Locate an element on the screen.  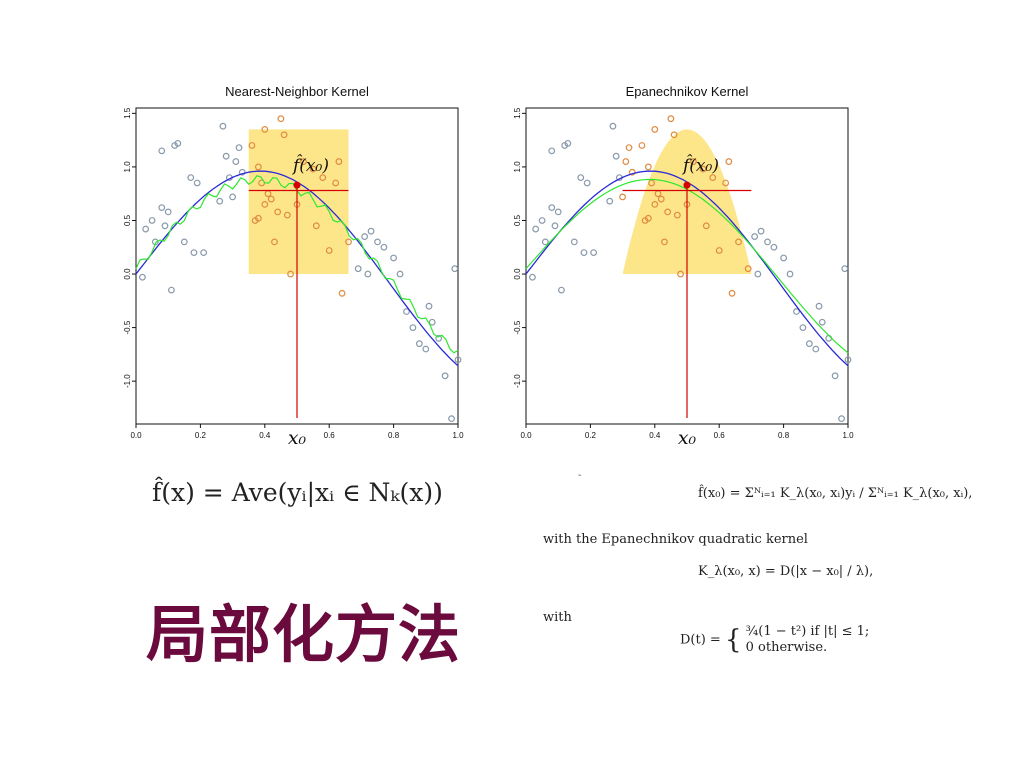
with-text: with is located at coordinates (557, 617).